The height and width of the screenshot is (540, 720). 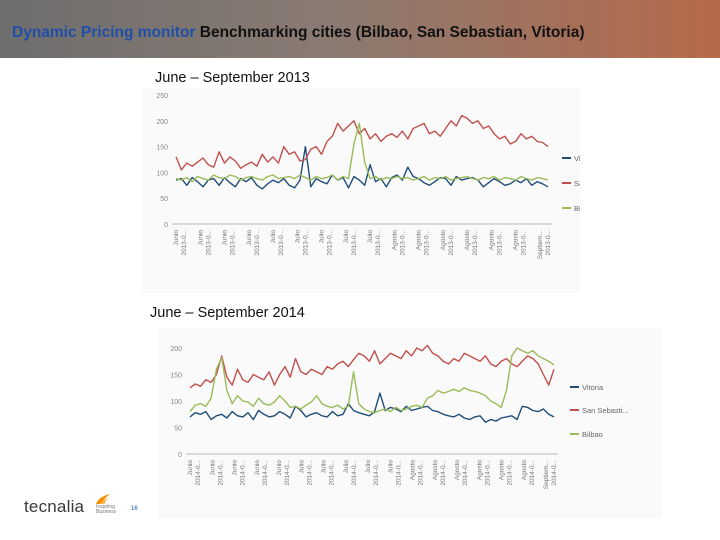 What do you see at coordinates (577, 158) in the screenshot?
I see `legend-label: Vitoria` at bounding box center [577, 158].